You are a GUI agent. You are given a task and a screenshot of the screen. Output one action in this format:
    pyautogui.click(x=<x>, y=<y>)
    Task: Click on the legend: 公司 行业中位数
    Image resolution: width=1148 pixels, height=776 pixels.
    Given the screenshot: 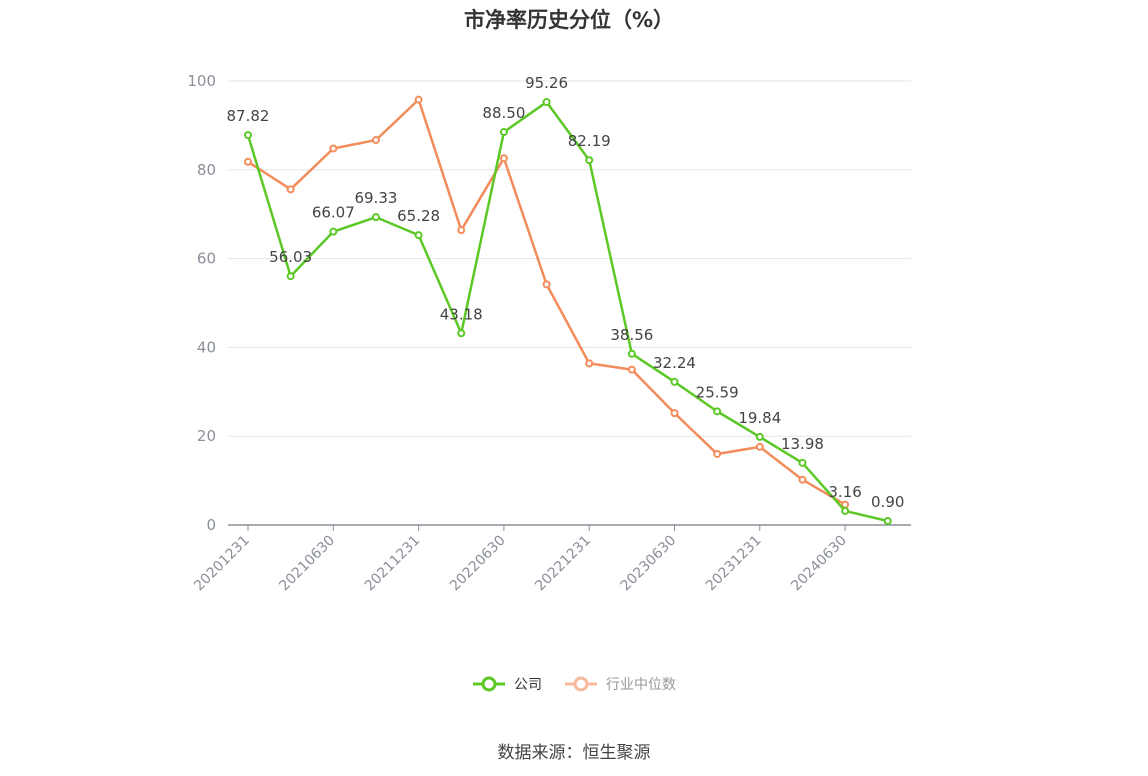 What is the action you would take?
    pyautogui.click(x=574, y=684)
    